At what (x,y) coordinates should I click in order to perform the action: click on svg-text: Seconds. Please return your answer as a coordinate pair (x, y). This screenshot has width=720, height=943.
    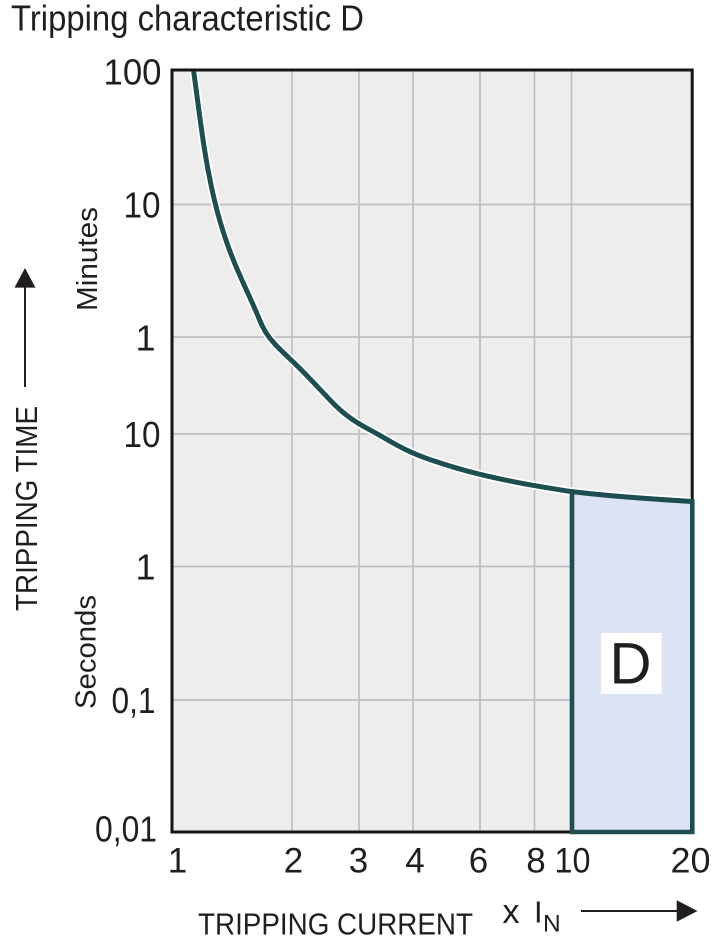
    Looking at the image, I should click on (87, 652).